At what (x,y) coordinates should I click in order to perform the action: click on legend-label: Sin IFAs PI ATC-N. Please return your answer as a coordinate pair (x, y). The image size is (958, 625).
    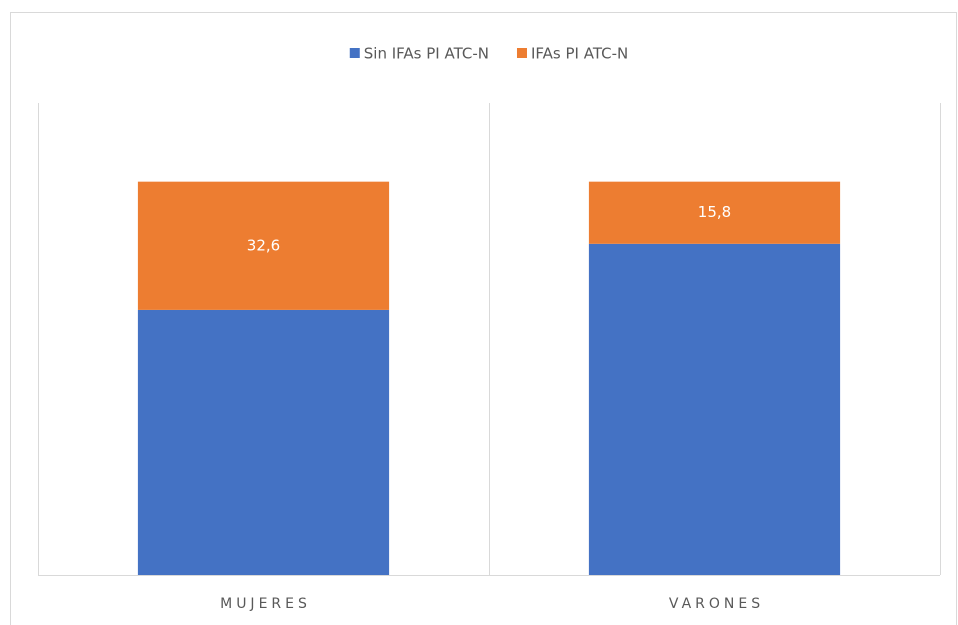
    Looking at the image, I should click on (426, 54).